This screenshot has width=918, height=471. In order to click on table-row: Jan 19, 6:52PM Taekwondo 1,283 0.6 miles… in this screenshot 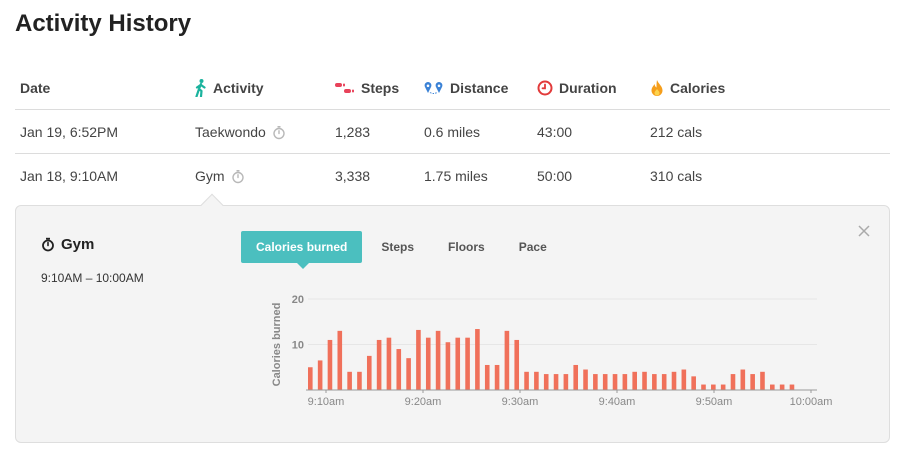, I will do `click(452, 132)`.